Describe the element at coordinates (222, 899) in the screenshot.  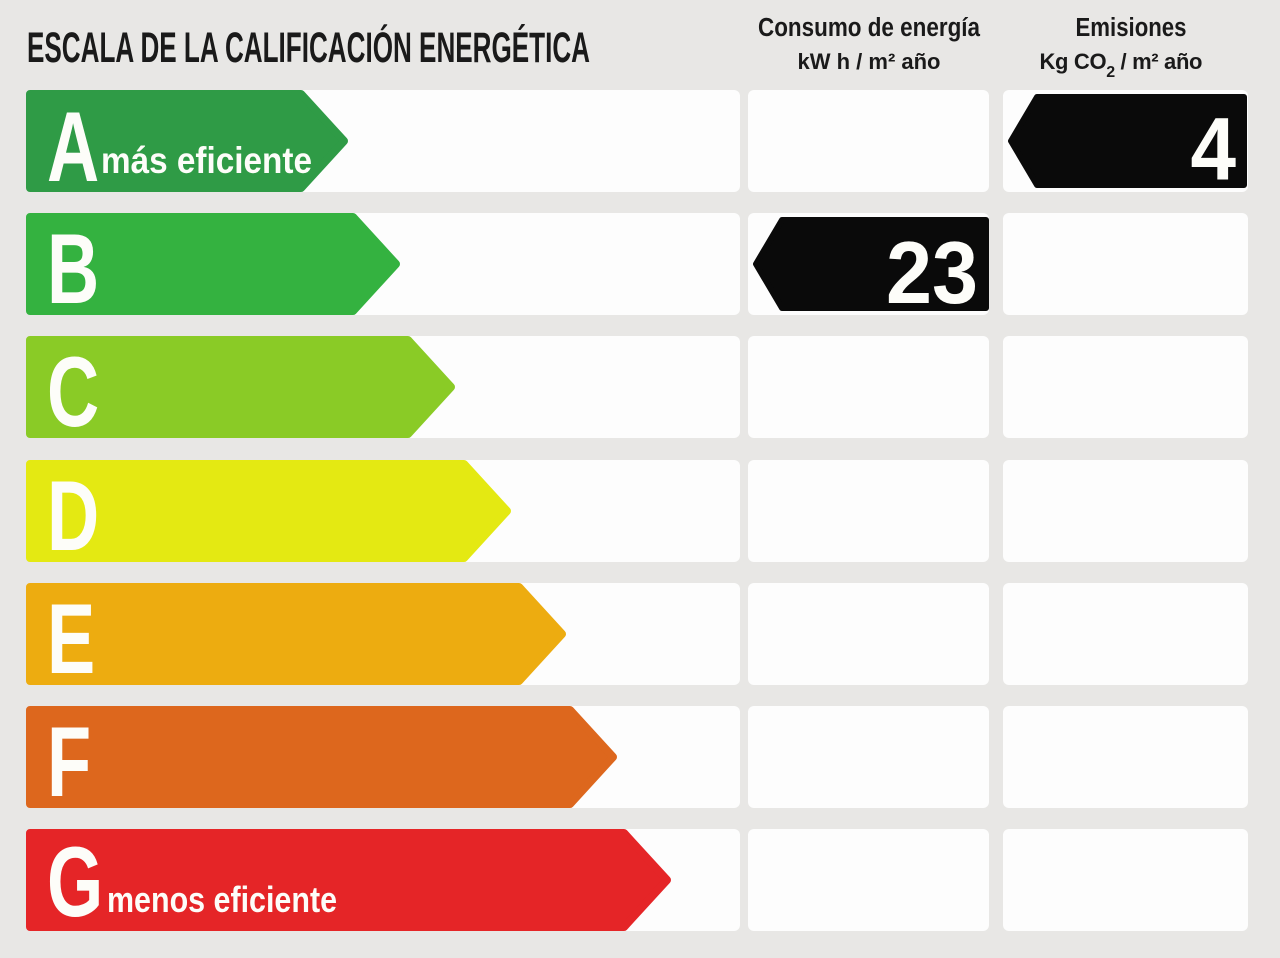
I see `svg-text: menos eficiente` at that location.